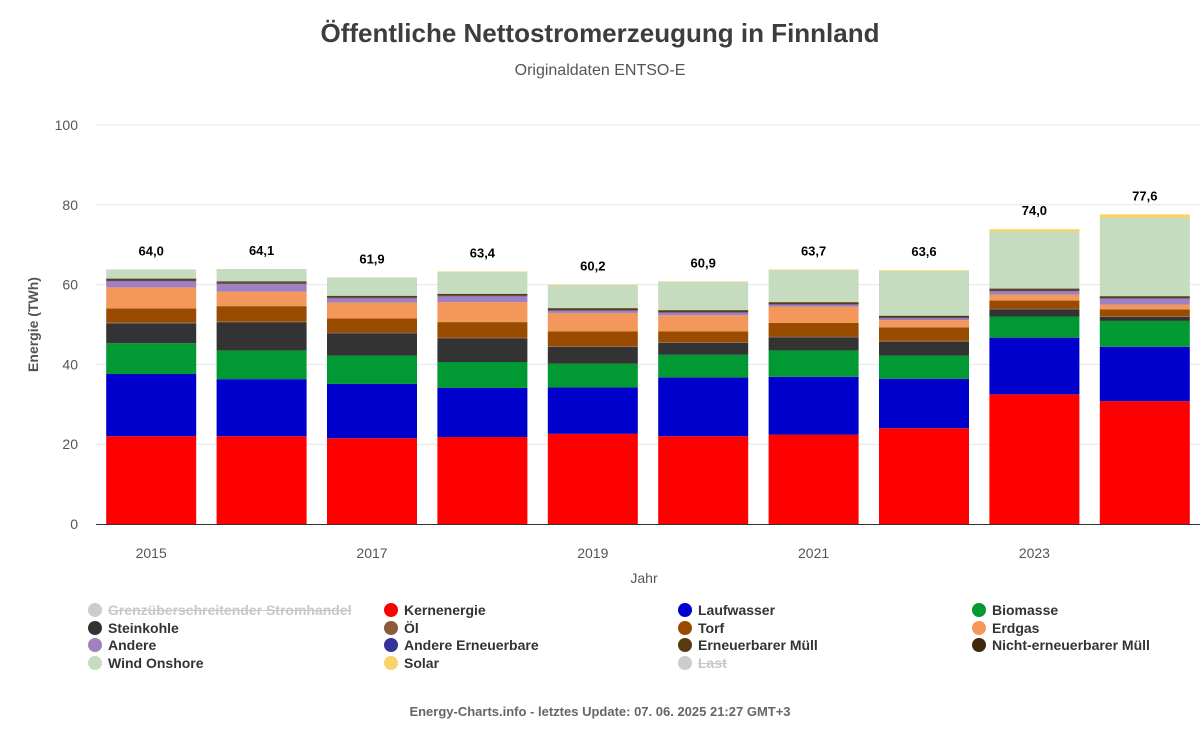 This screenshot has width=1200, height=734. I want to click on legend-item: Last, so click(702, 663).